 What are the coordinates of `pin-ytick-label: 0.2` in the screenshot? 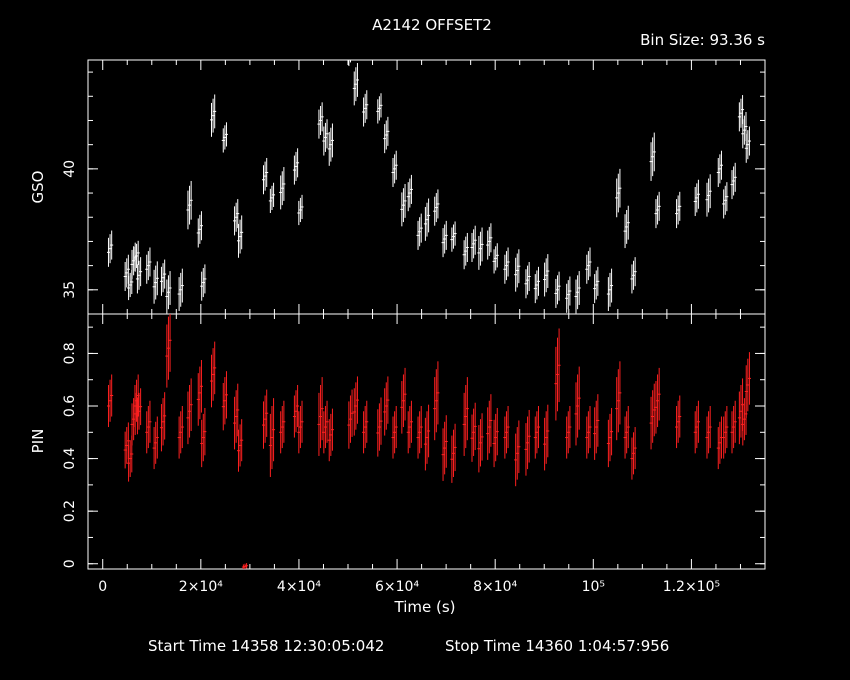 It's located at (70, 511).